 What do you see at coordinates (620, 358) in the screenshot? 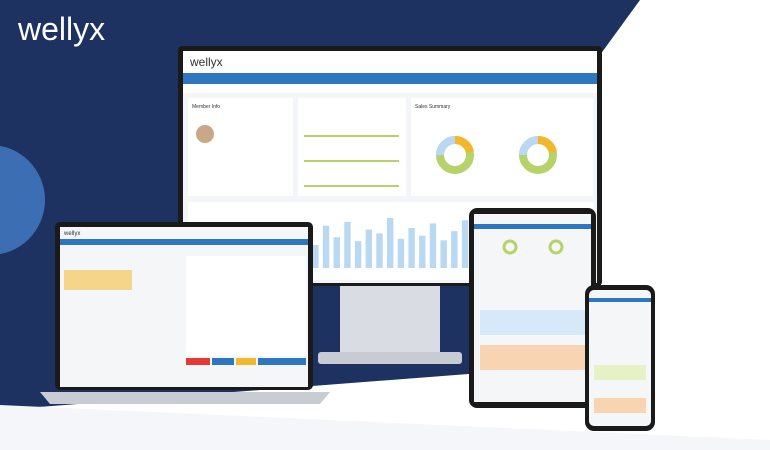
I see `phone-screen` at bounding box center [620, 358].